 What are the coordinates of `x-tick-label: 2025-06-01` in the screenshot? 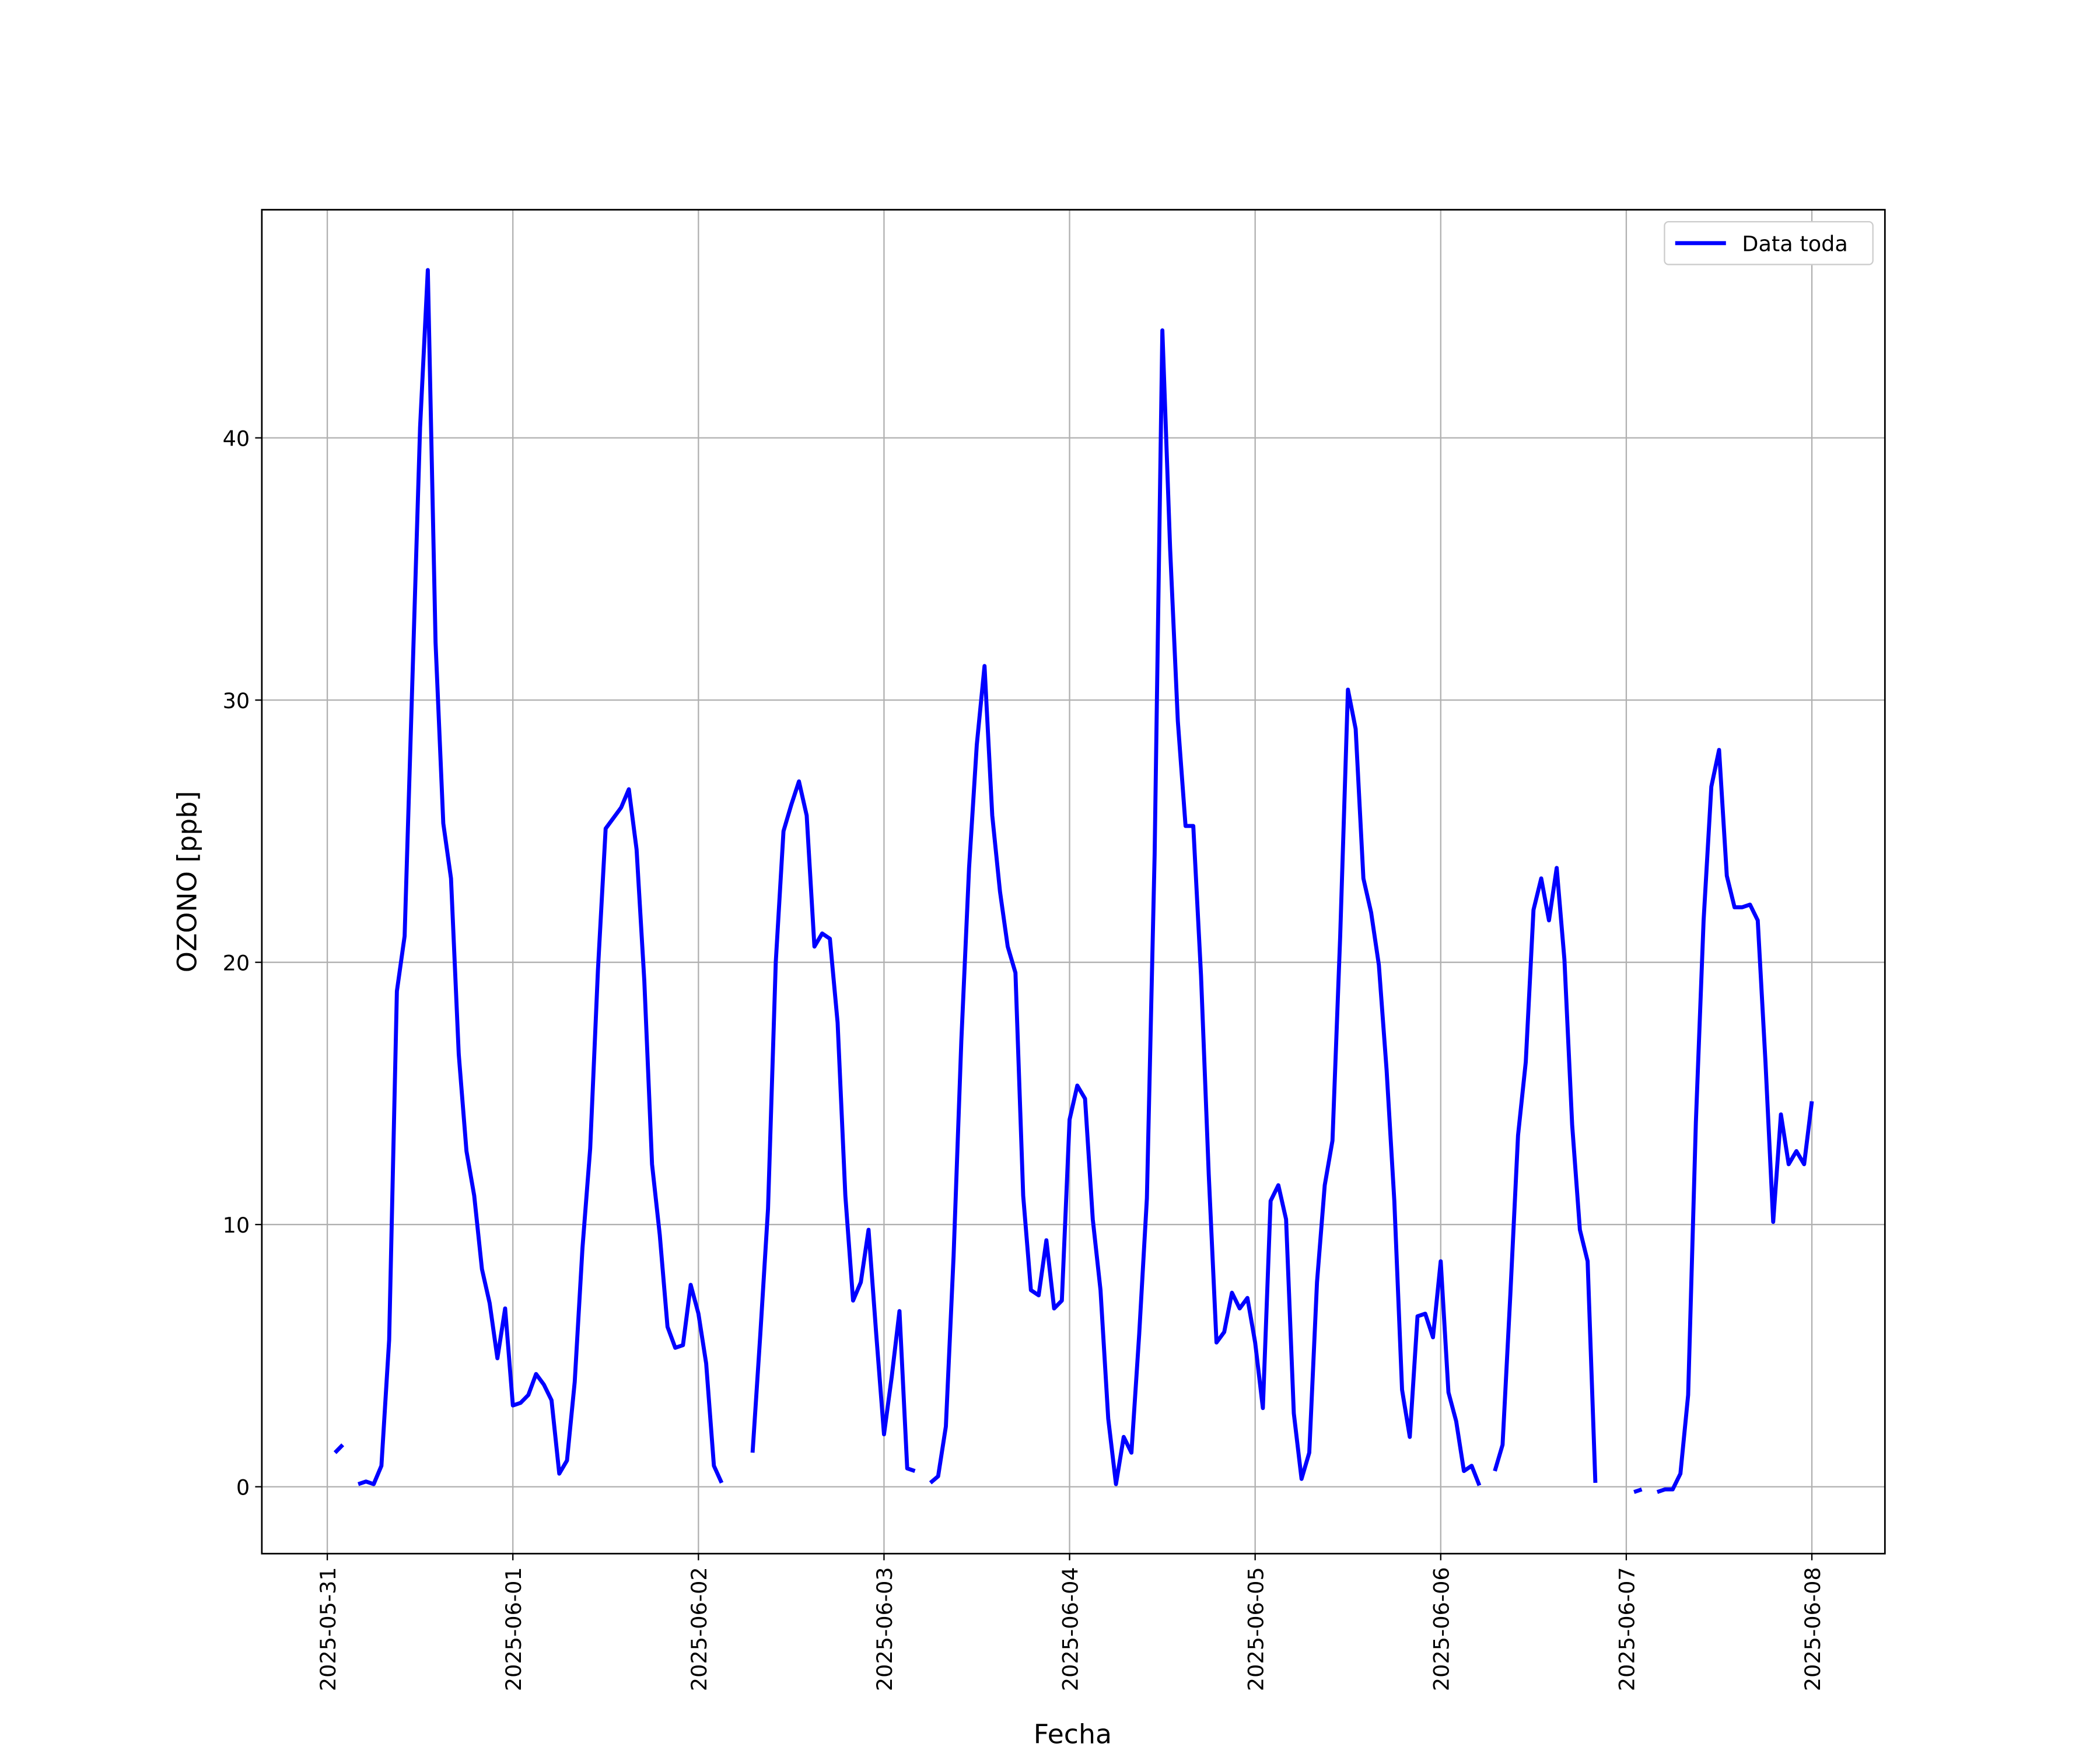 It's located at (513, 1629).